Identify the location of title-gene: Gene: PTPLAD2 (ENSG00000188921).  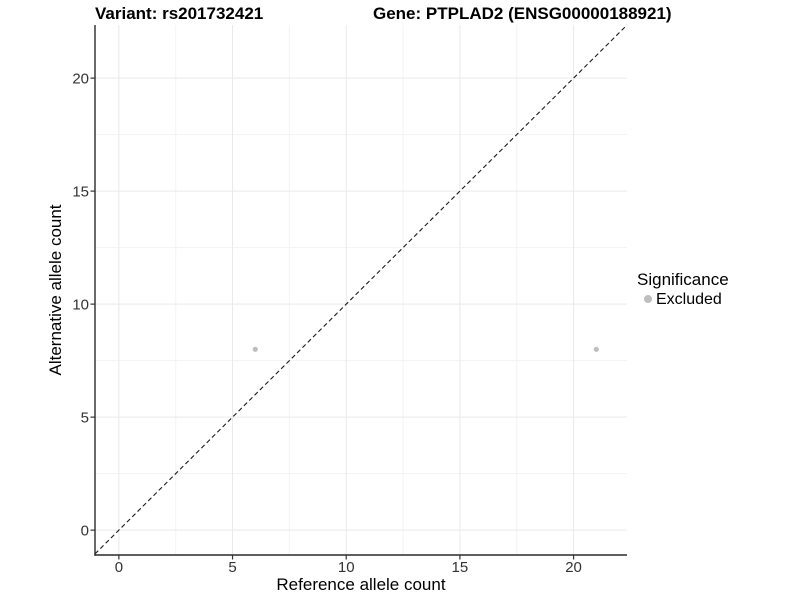
(522, 13).